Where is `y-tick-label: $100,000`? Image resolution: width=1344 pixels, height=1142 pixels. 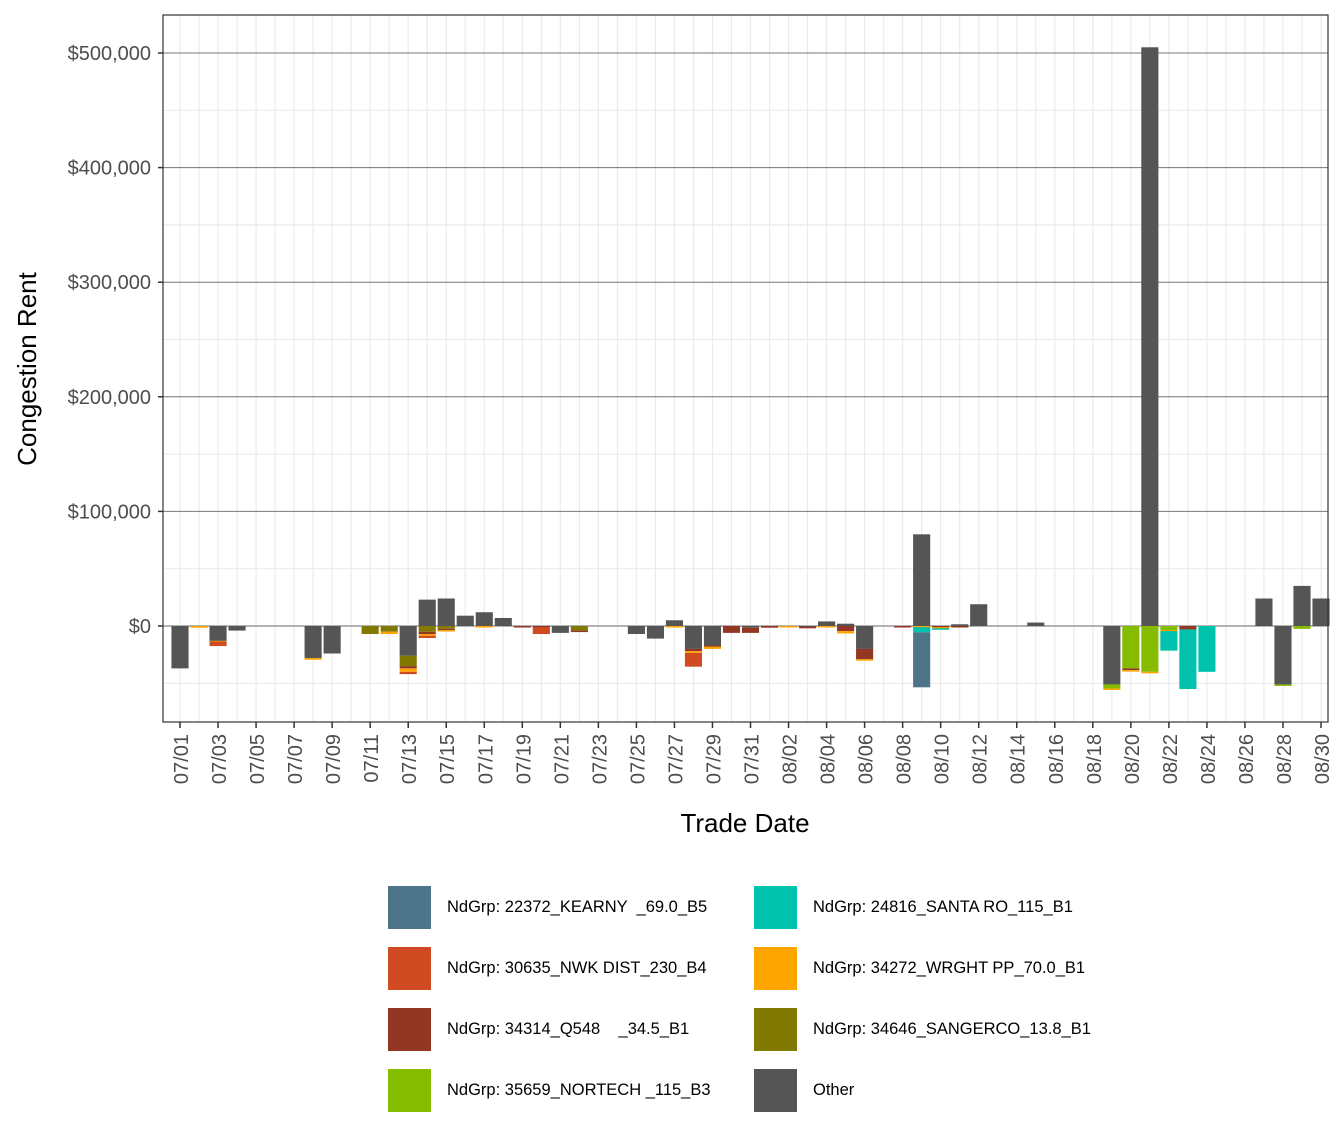
y-tick-label: $100,000 is located at coordinates (109, 512).